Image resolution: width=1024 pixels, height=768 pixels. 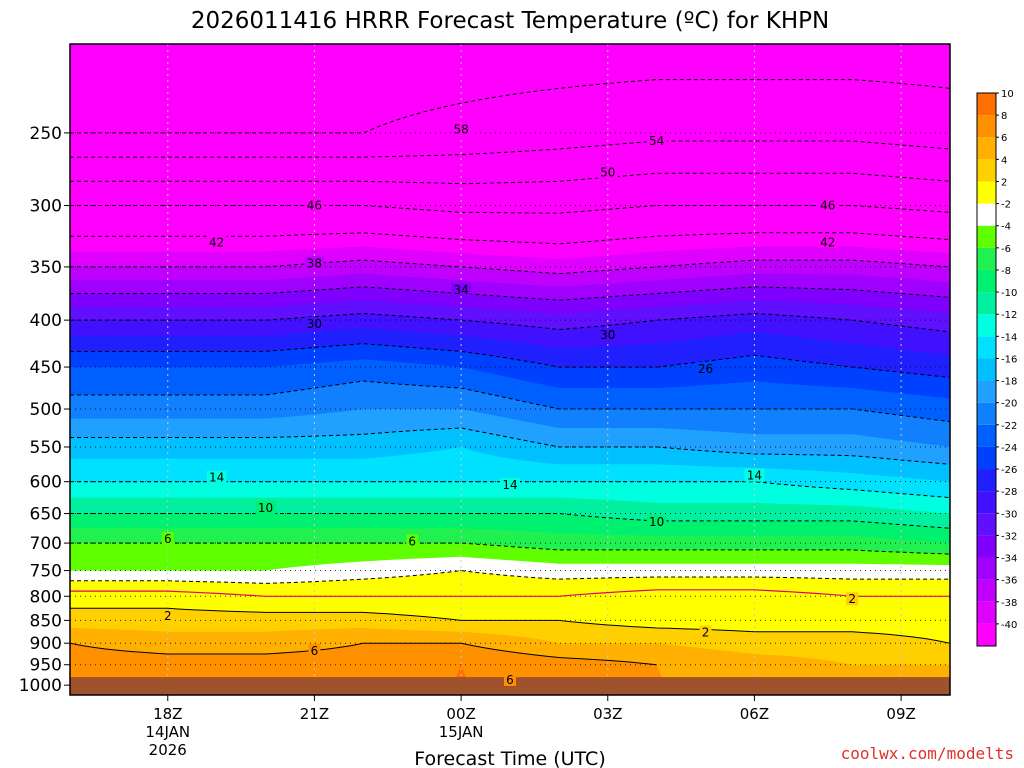 What do you see at coordinates (754, 714) in the screenshot?
I see `x-tick-label: 06Z` at bounding box center [754, 714].